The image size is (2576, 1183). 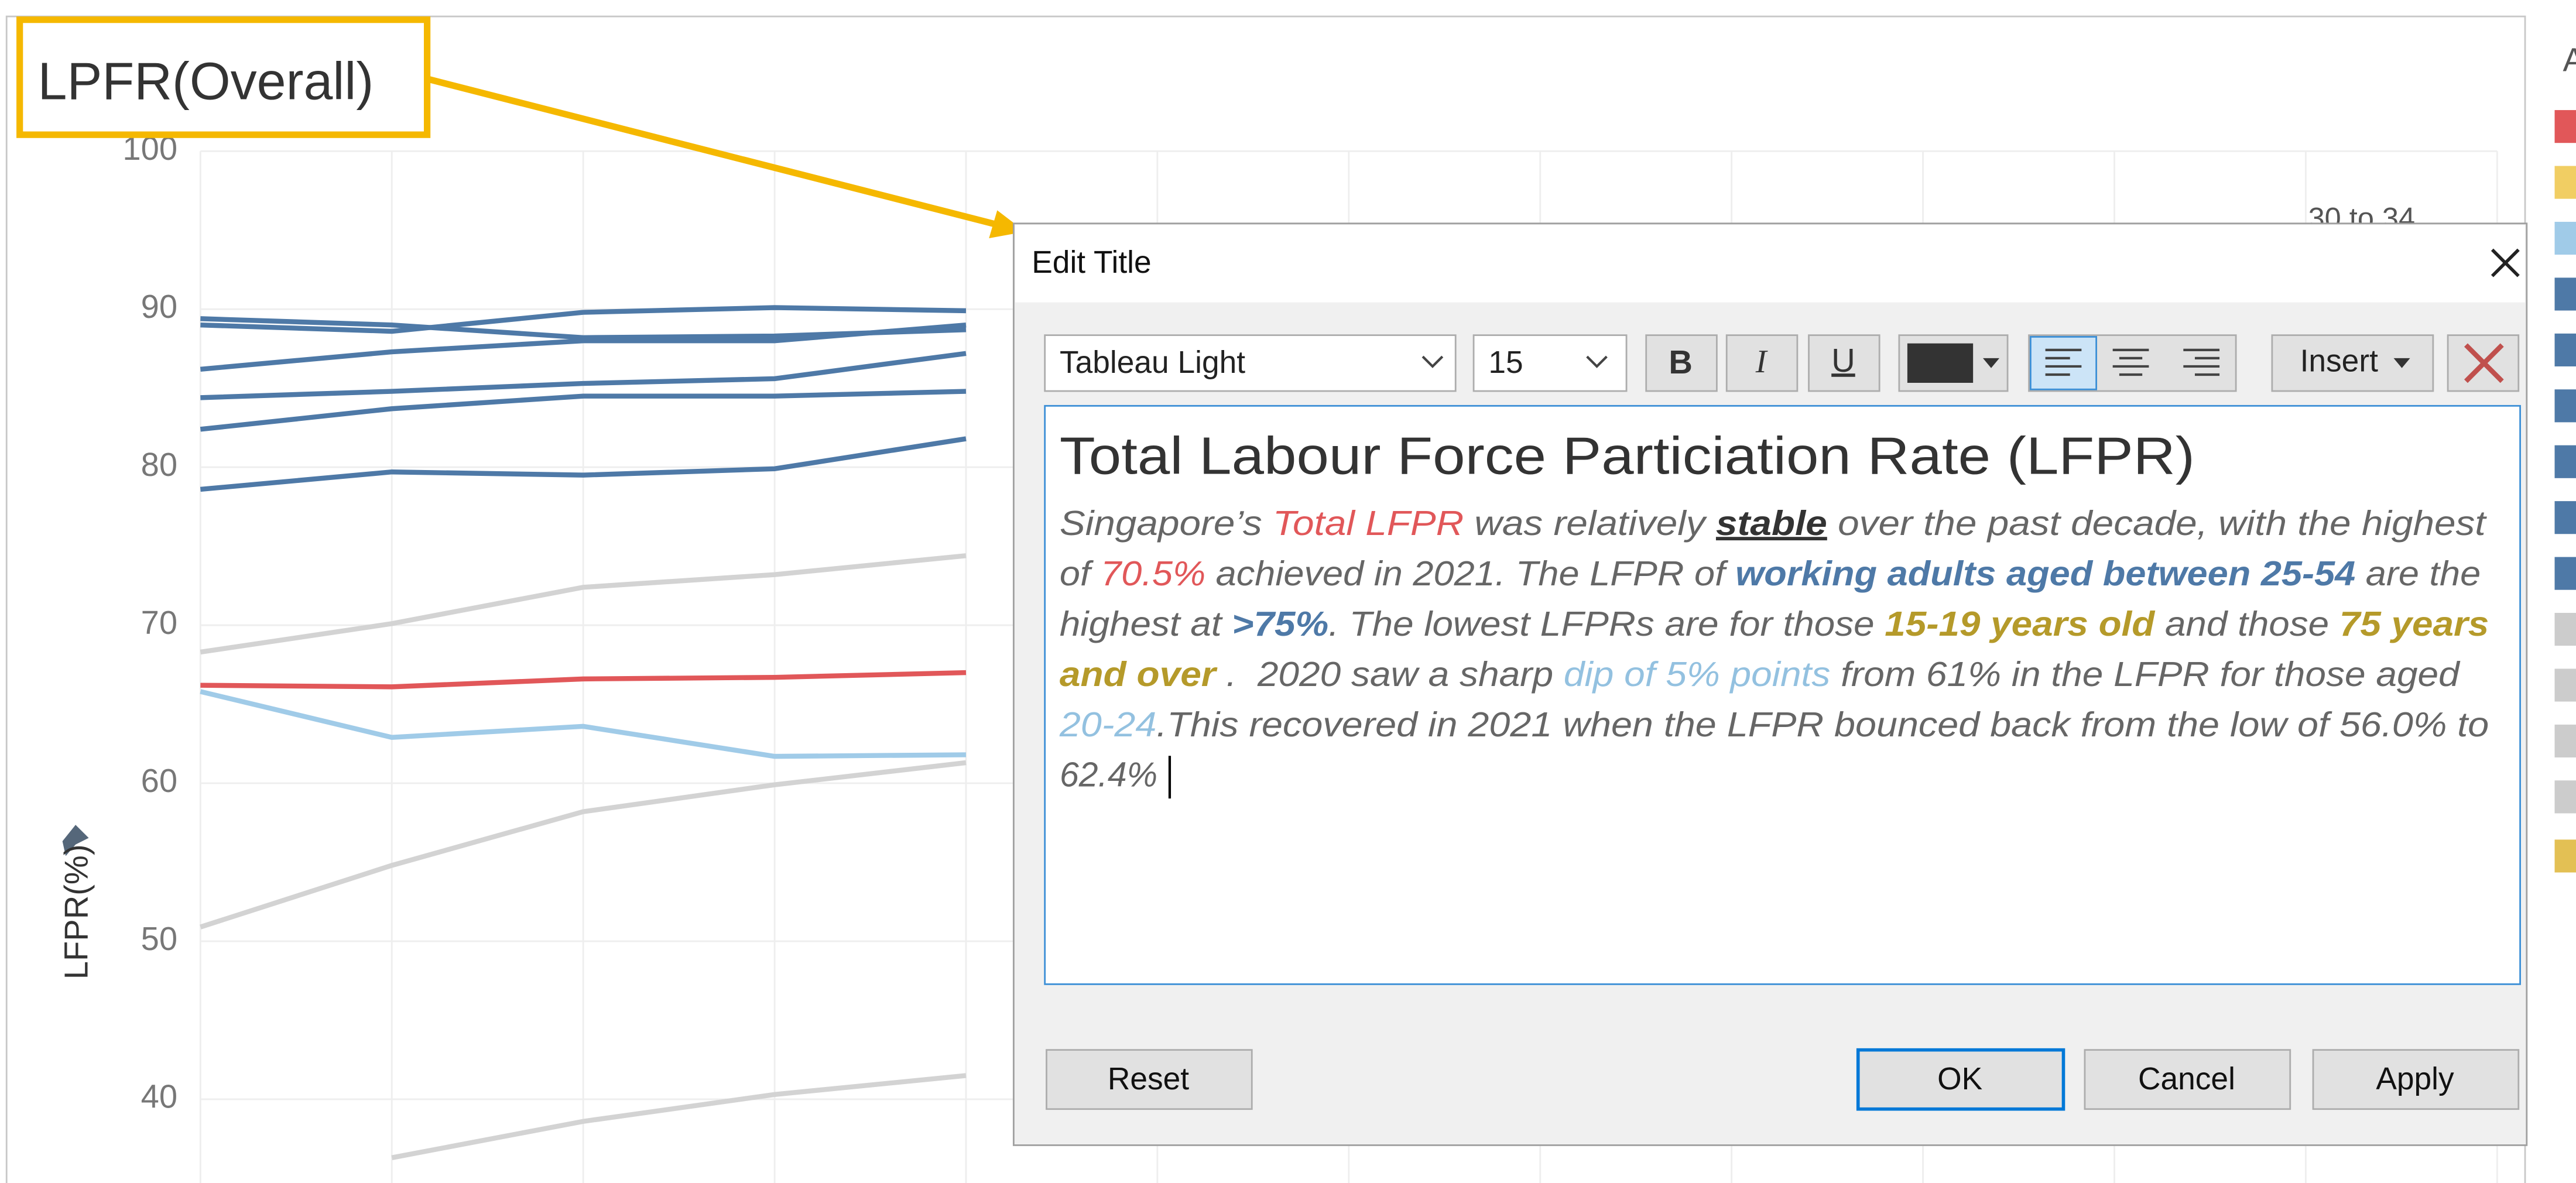 What do you see at coordinates (1940, 363) in the screenshot?
I see `color-swatch` at bounding box center [1940, 363].